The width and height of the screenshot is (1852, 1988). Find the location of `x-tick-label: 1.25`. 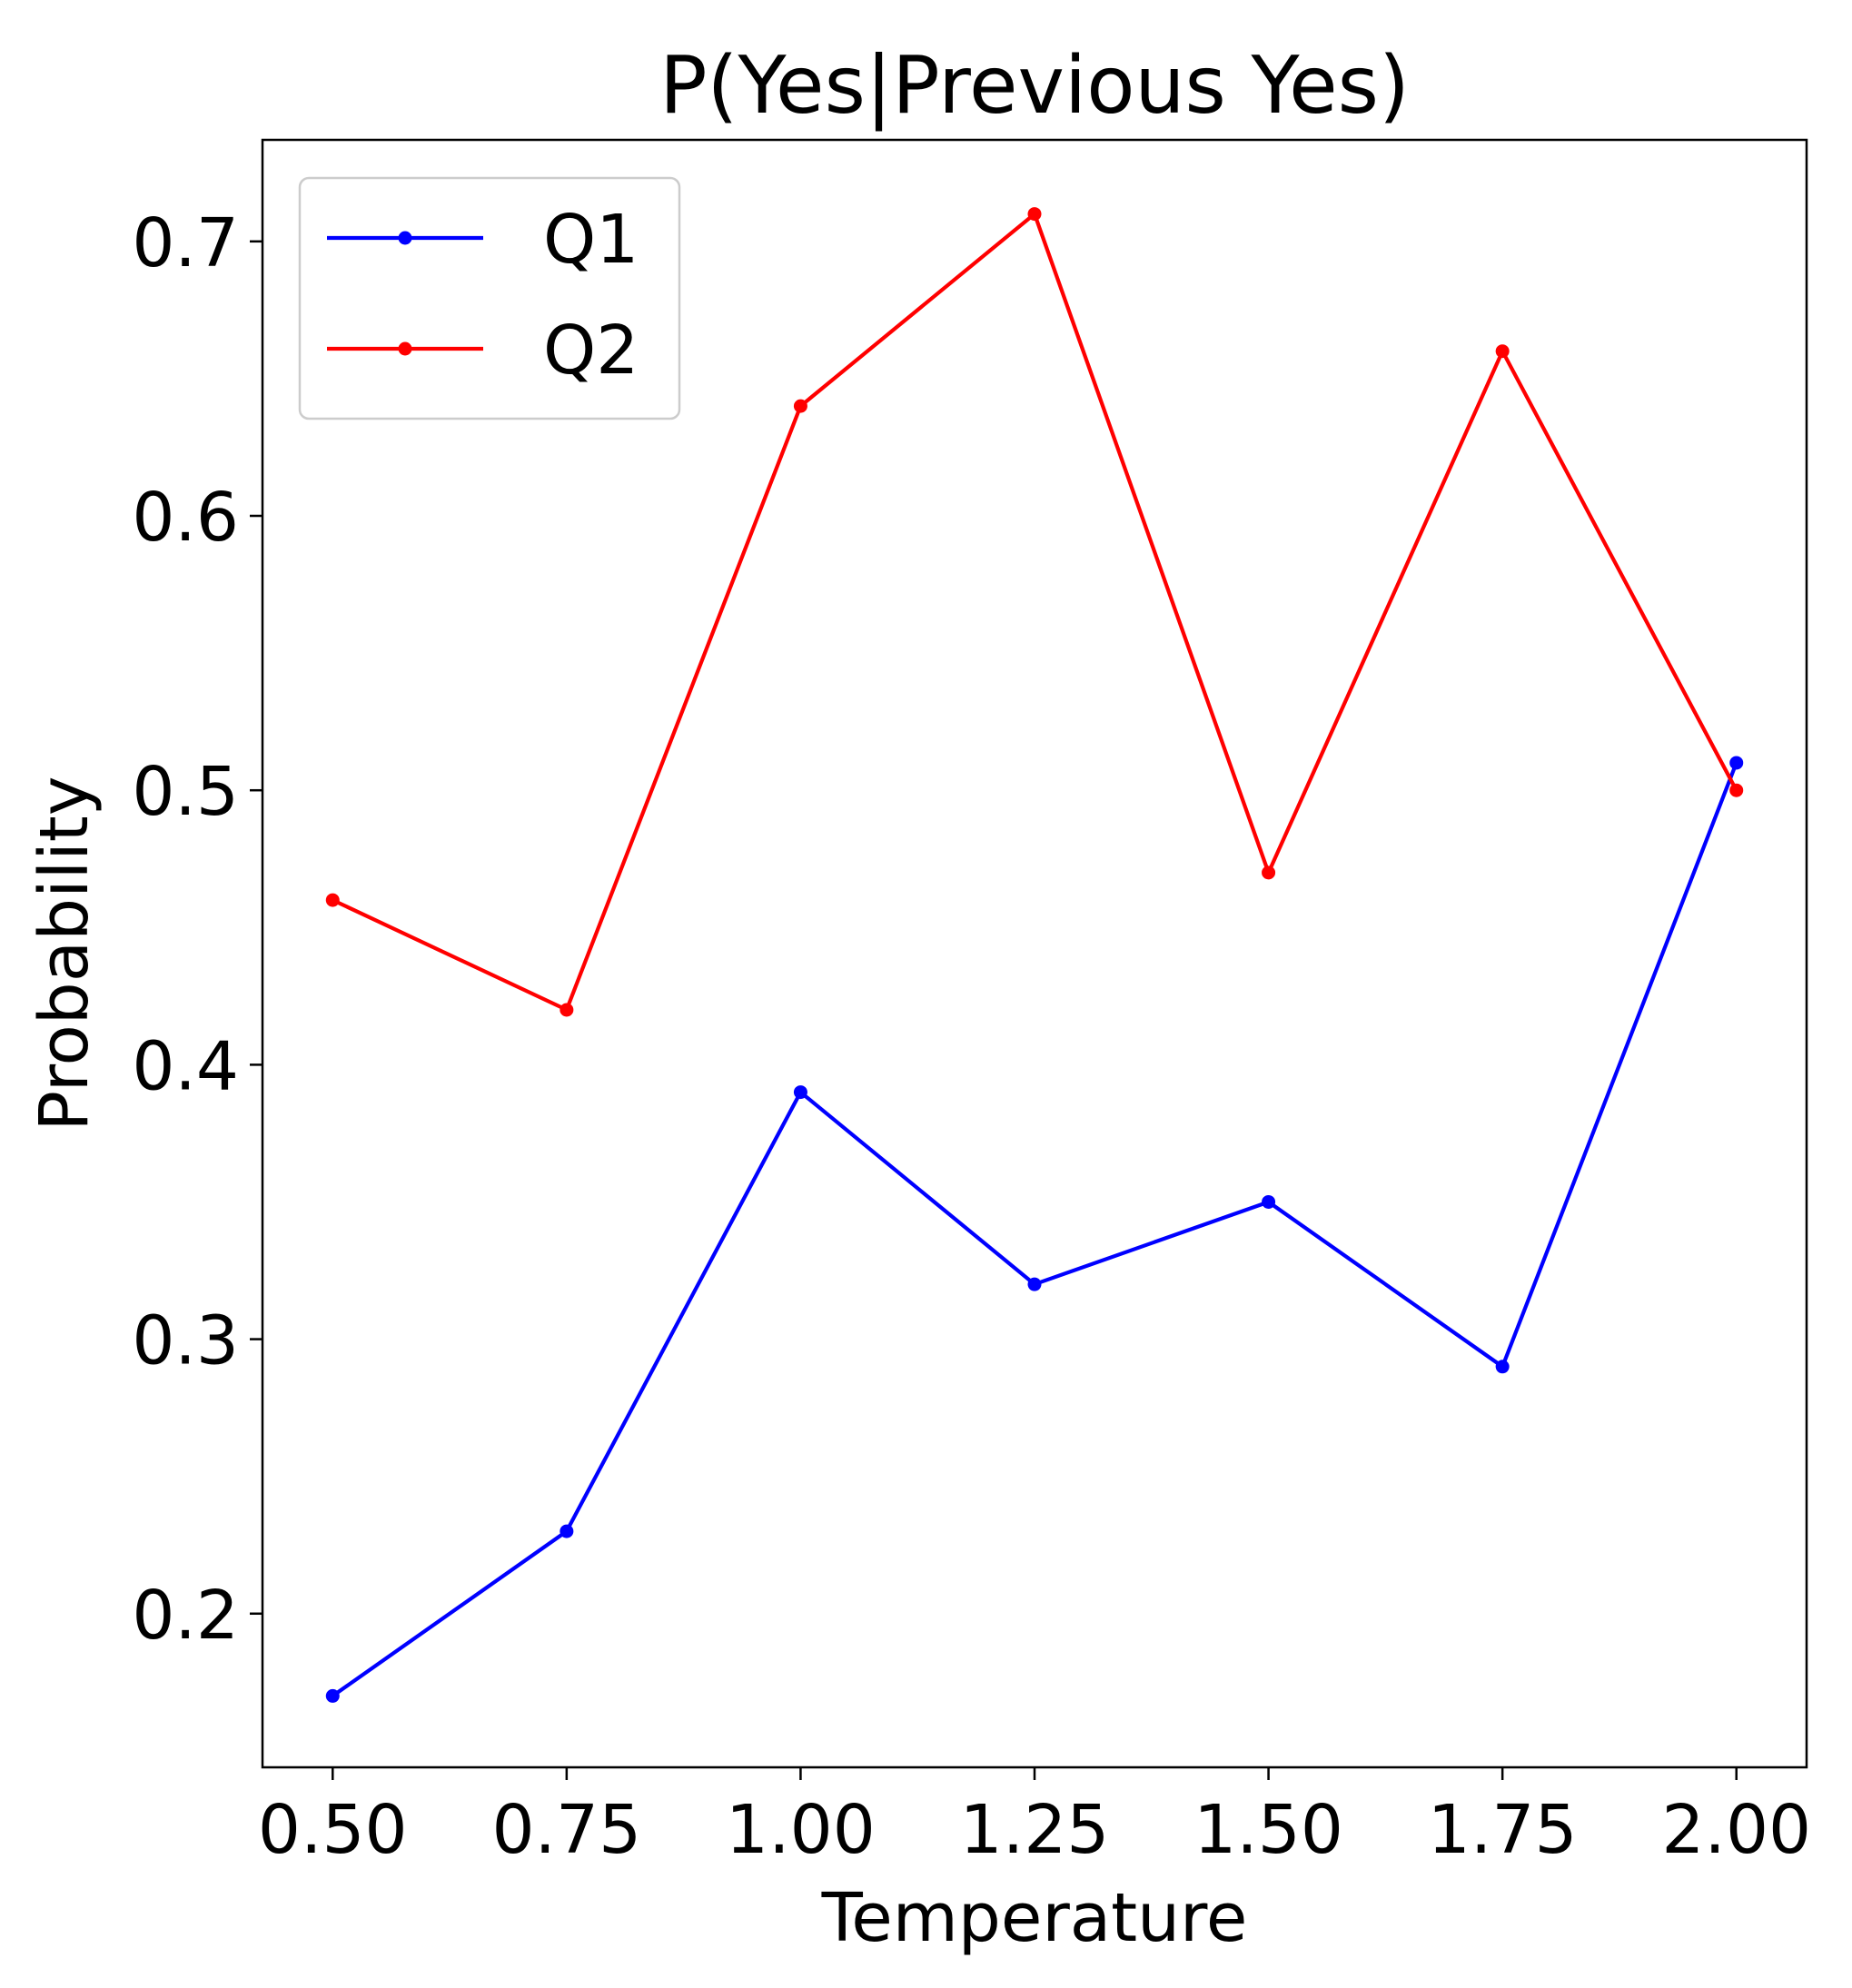

x-tick-label: 1.25 is located at coordinates (1035, 1830).